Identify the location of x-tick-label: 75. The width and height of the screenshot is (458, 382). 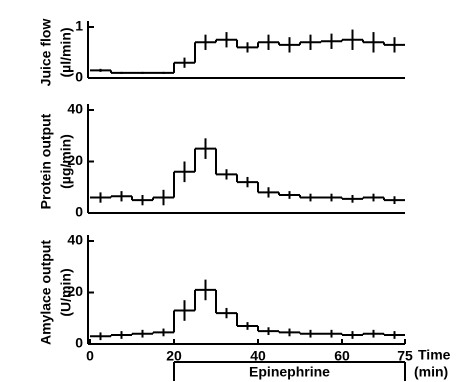
(405, 356).